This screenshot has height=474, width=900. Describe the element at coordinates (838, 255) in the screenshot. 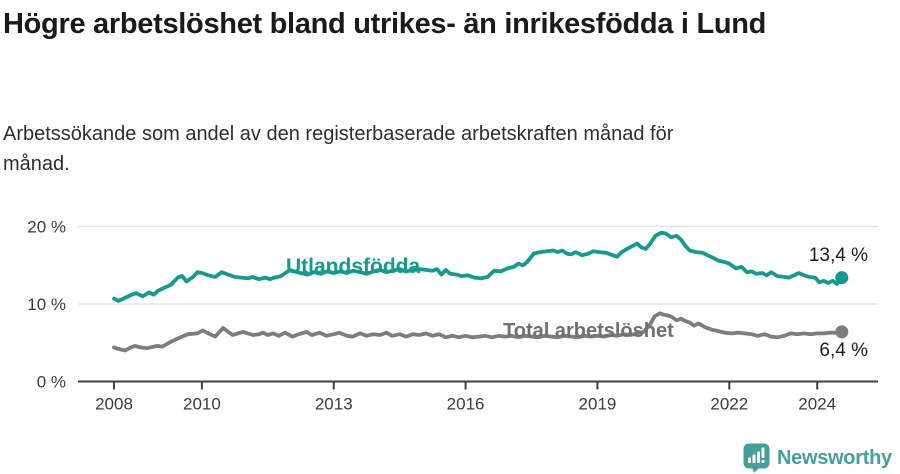

I see `end-value-label-utlandsfodda: 13,4 %` at that location.